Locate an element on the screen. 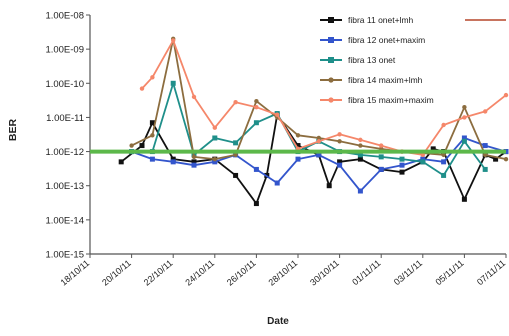  x-tick-label: 28/10/11 is located at coordinates (283, 273).